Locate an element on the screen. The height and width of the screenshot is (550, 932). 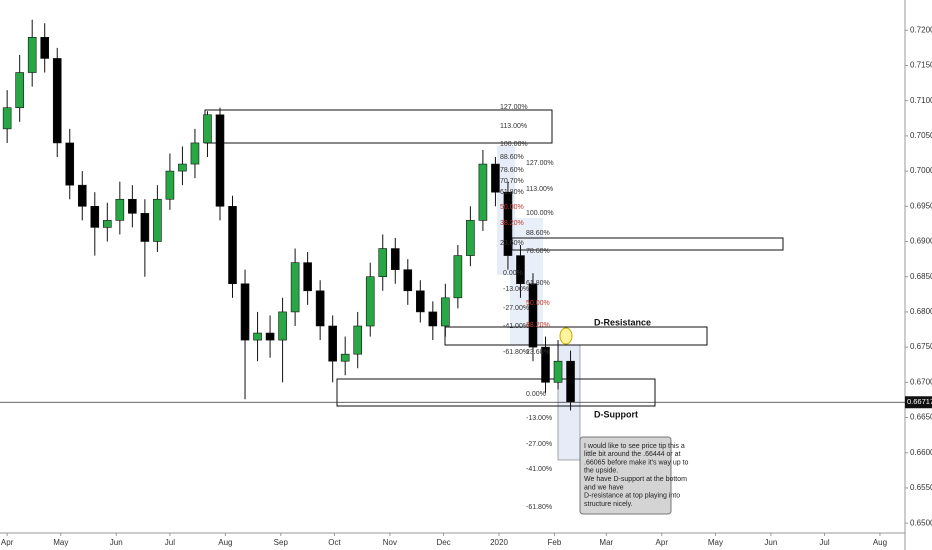
fib-label: 113.00% is located at coordinates (539, 189).